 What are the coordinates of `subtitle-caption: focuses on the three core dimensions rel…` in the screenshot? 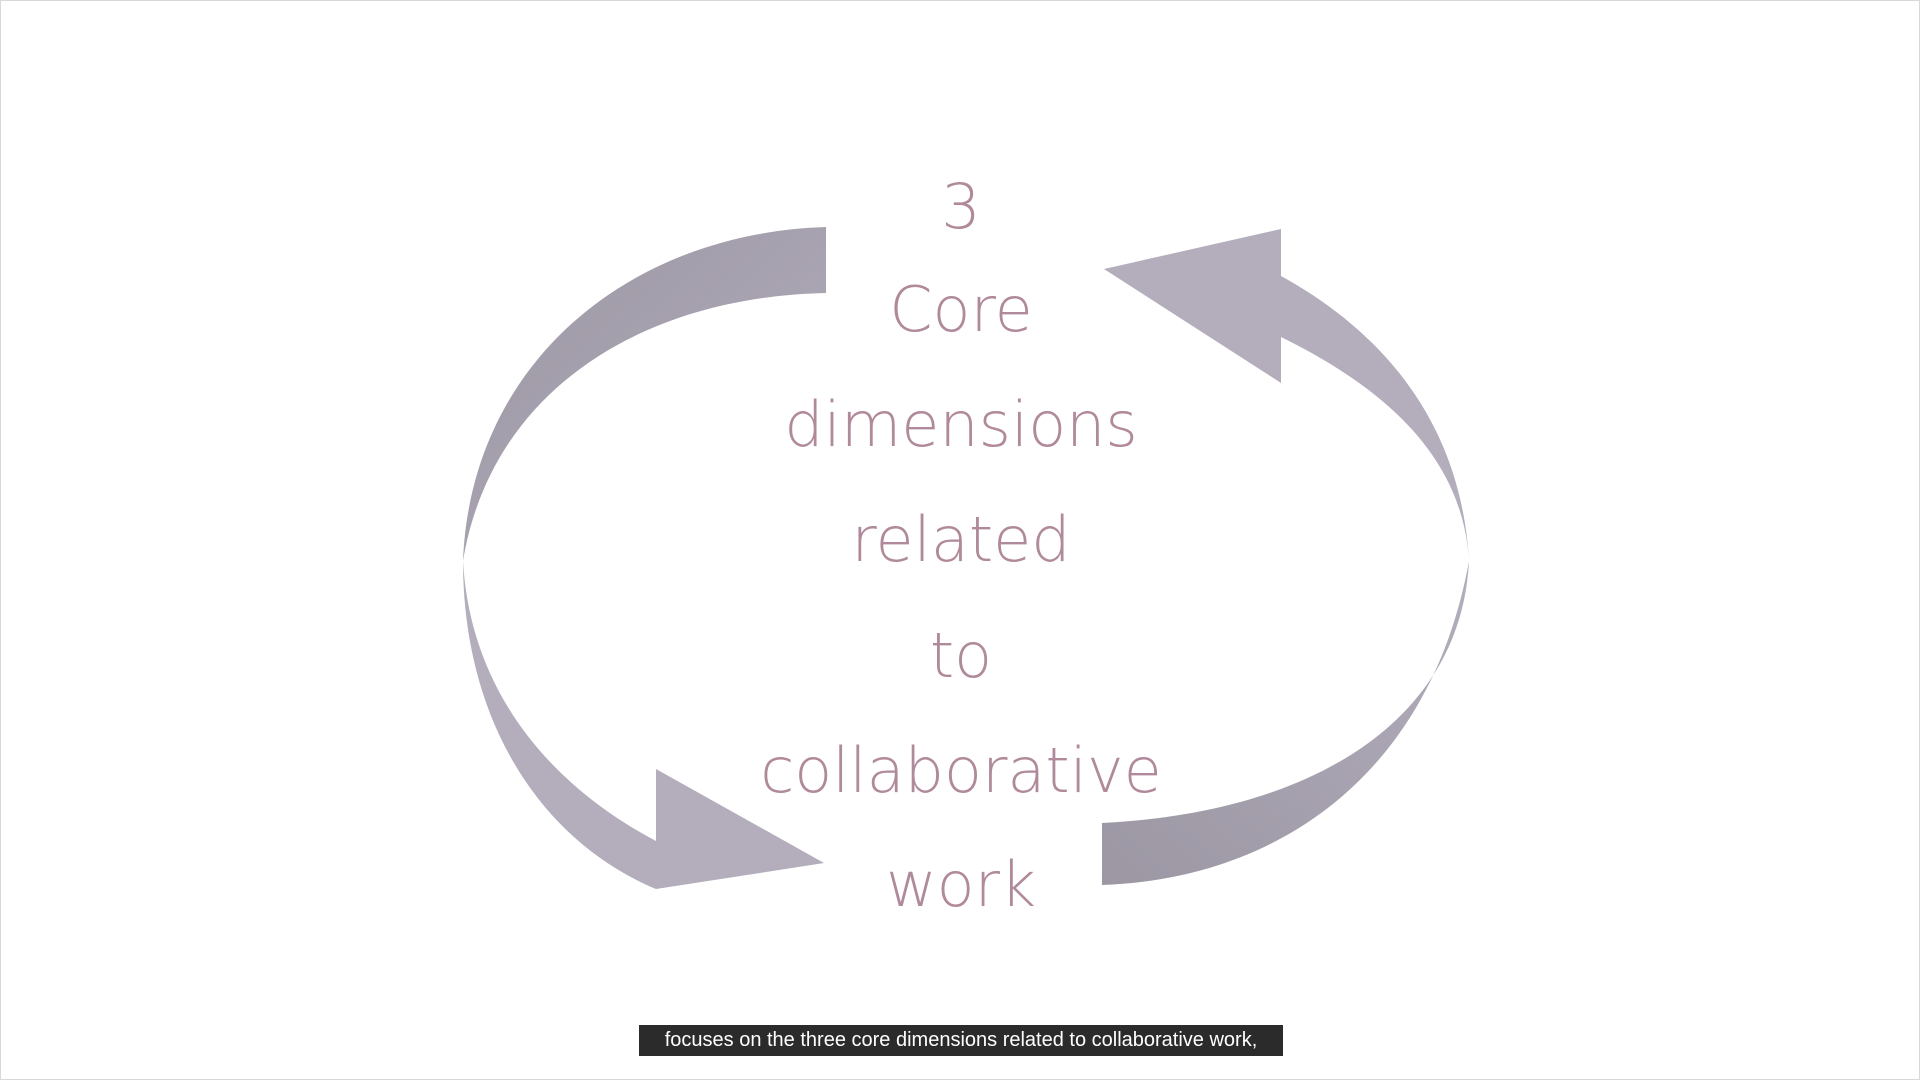 It's located at (961, 1040).